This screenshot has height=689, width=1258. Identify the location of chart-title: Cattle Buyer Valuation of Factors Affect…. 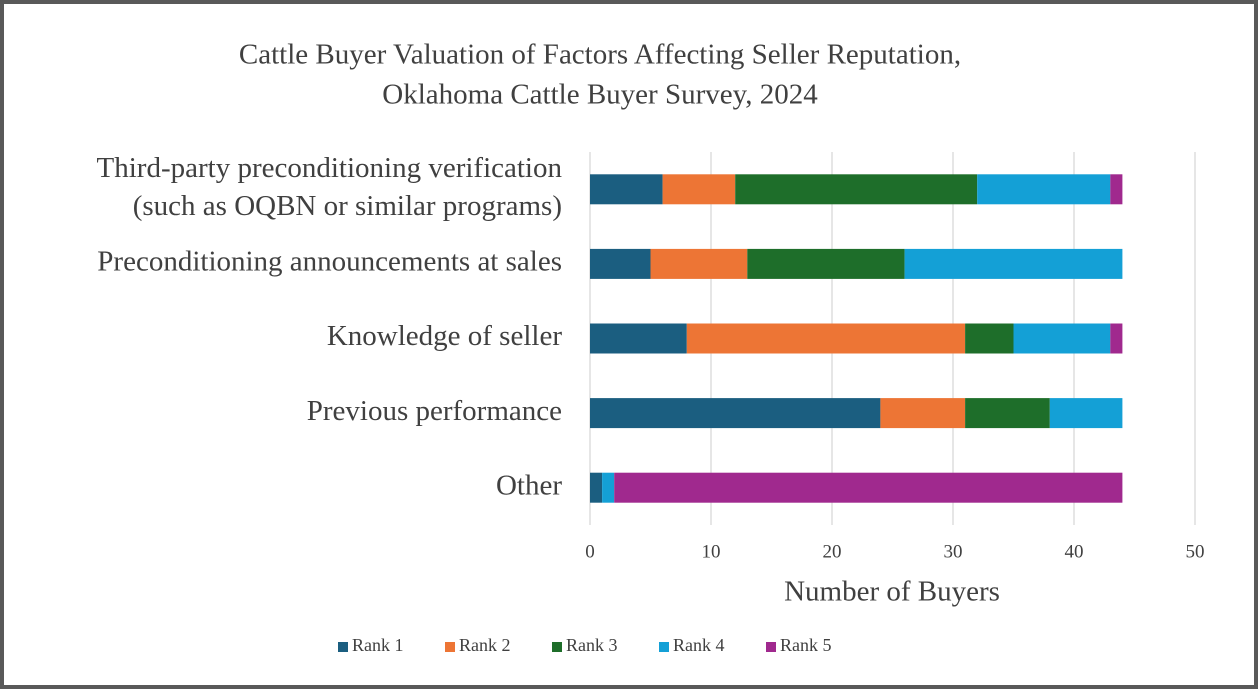
(600, 55).